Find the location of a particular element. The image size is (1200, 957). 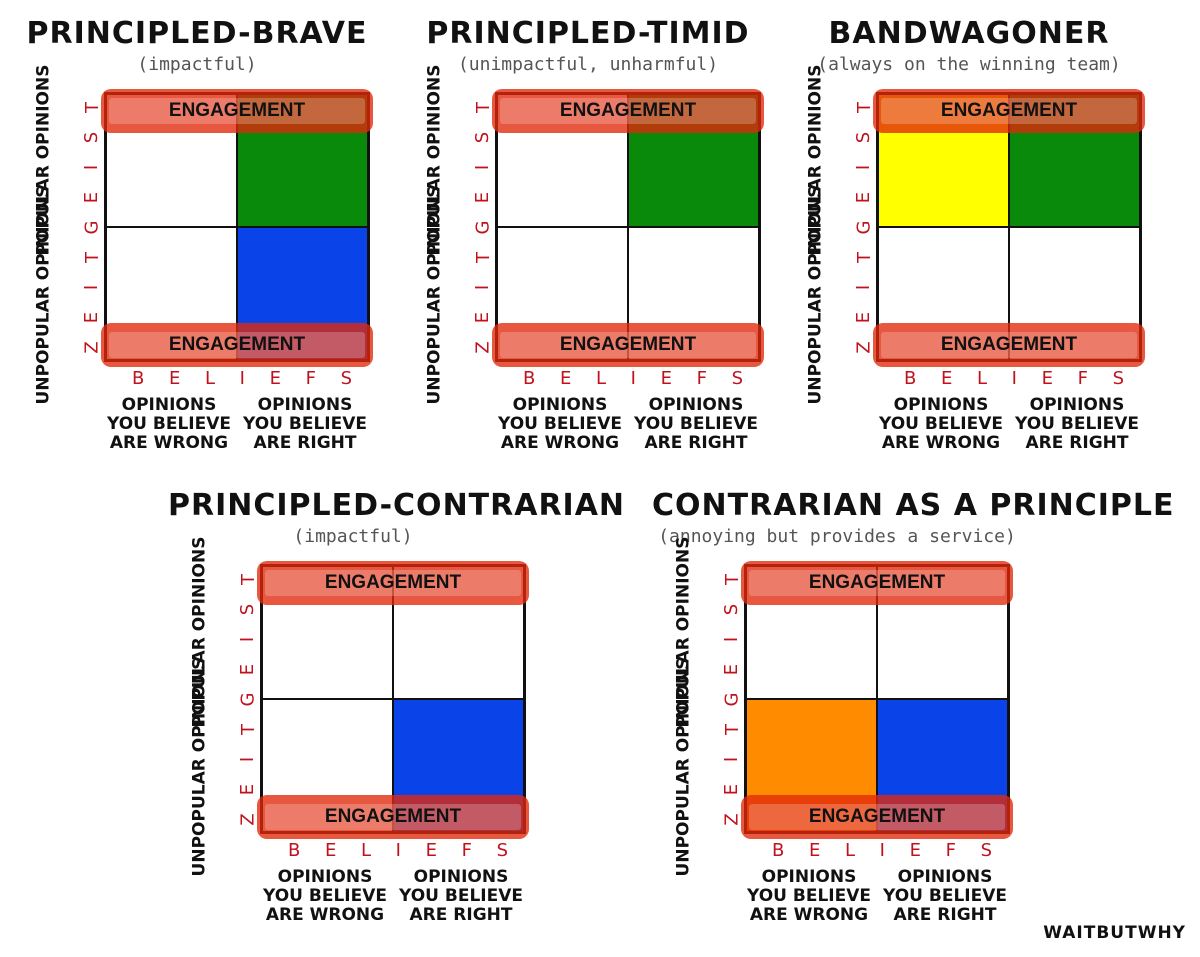

waitbutwhy-logo: WAITBUTWHY is located at coordinates (1114, 933).